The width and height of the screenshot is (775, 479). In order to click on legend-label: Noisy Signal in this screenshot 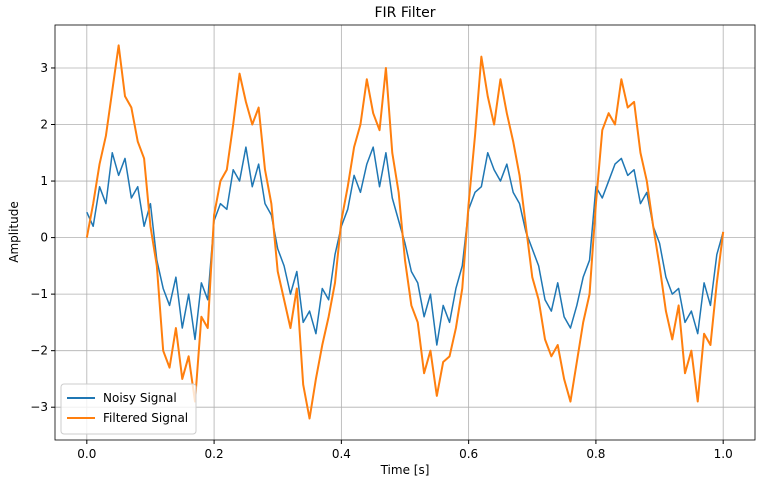, I will do `click(140, 398)`.